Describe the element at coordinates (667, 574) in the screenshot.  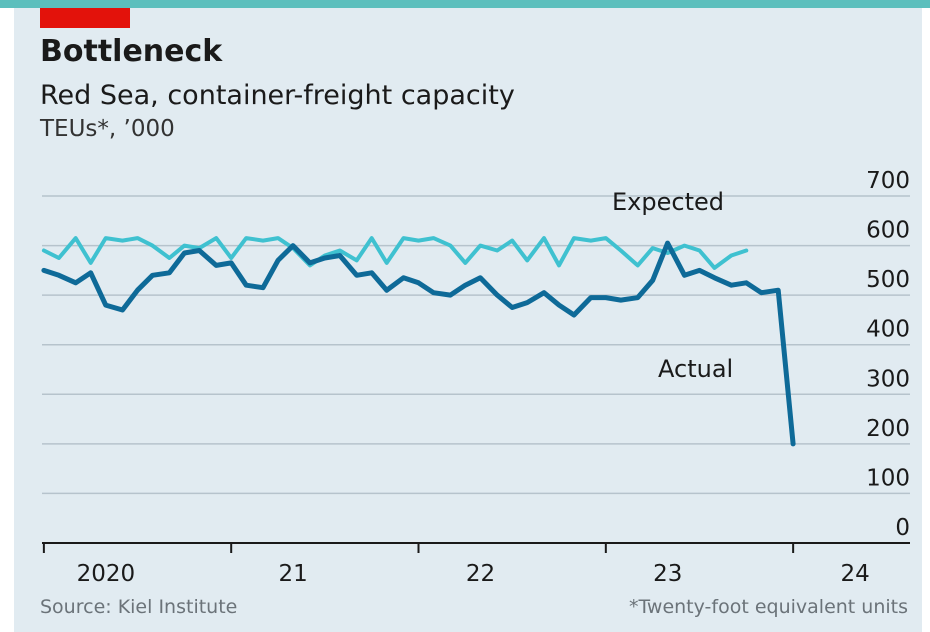
I see `x-tick-label: 23` at that location.